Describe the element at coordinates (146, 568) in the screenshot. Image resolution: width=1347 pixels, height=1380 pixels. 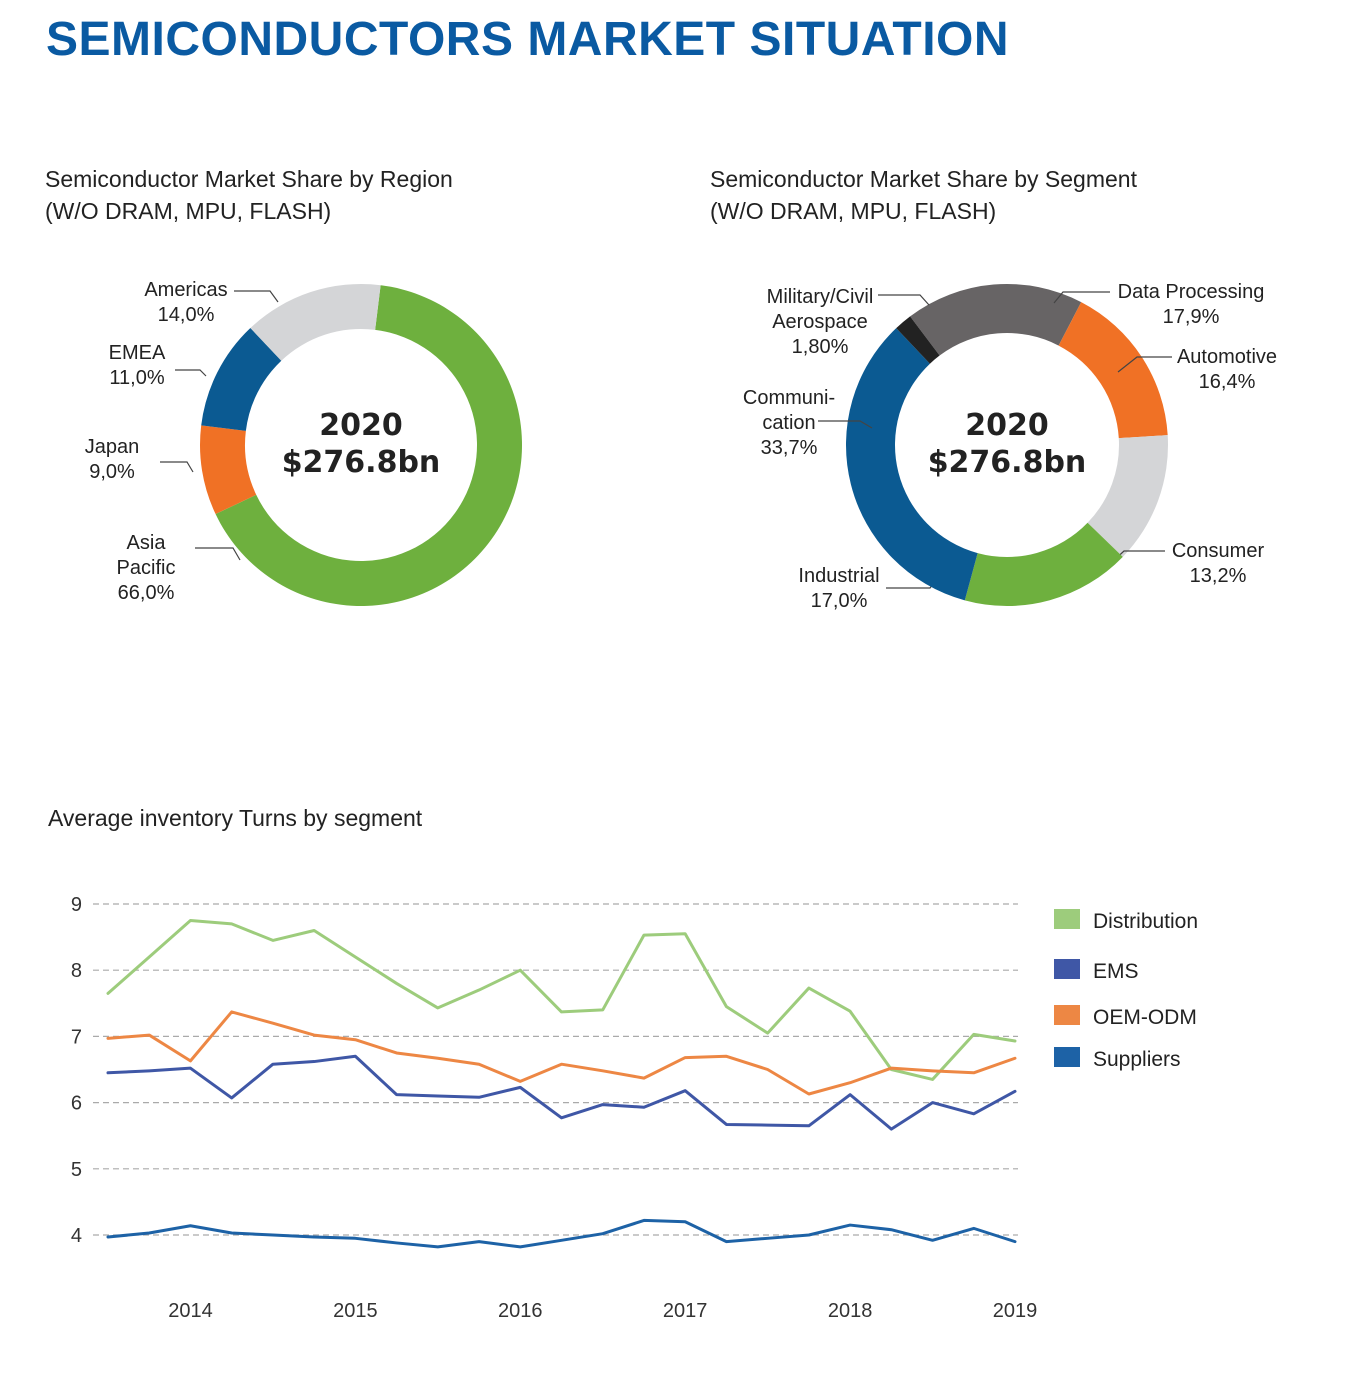
I see `slice-label-asia-pacific: Pacific` at that location.